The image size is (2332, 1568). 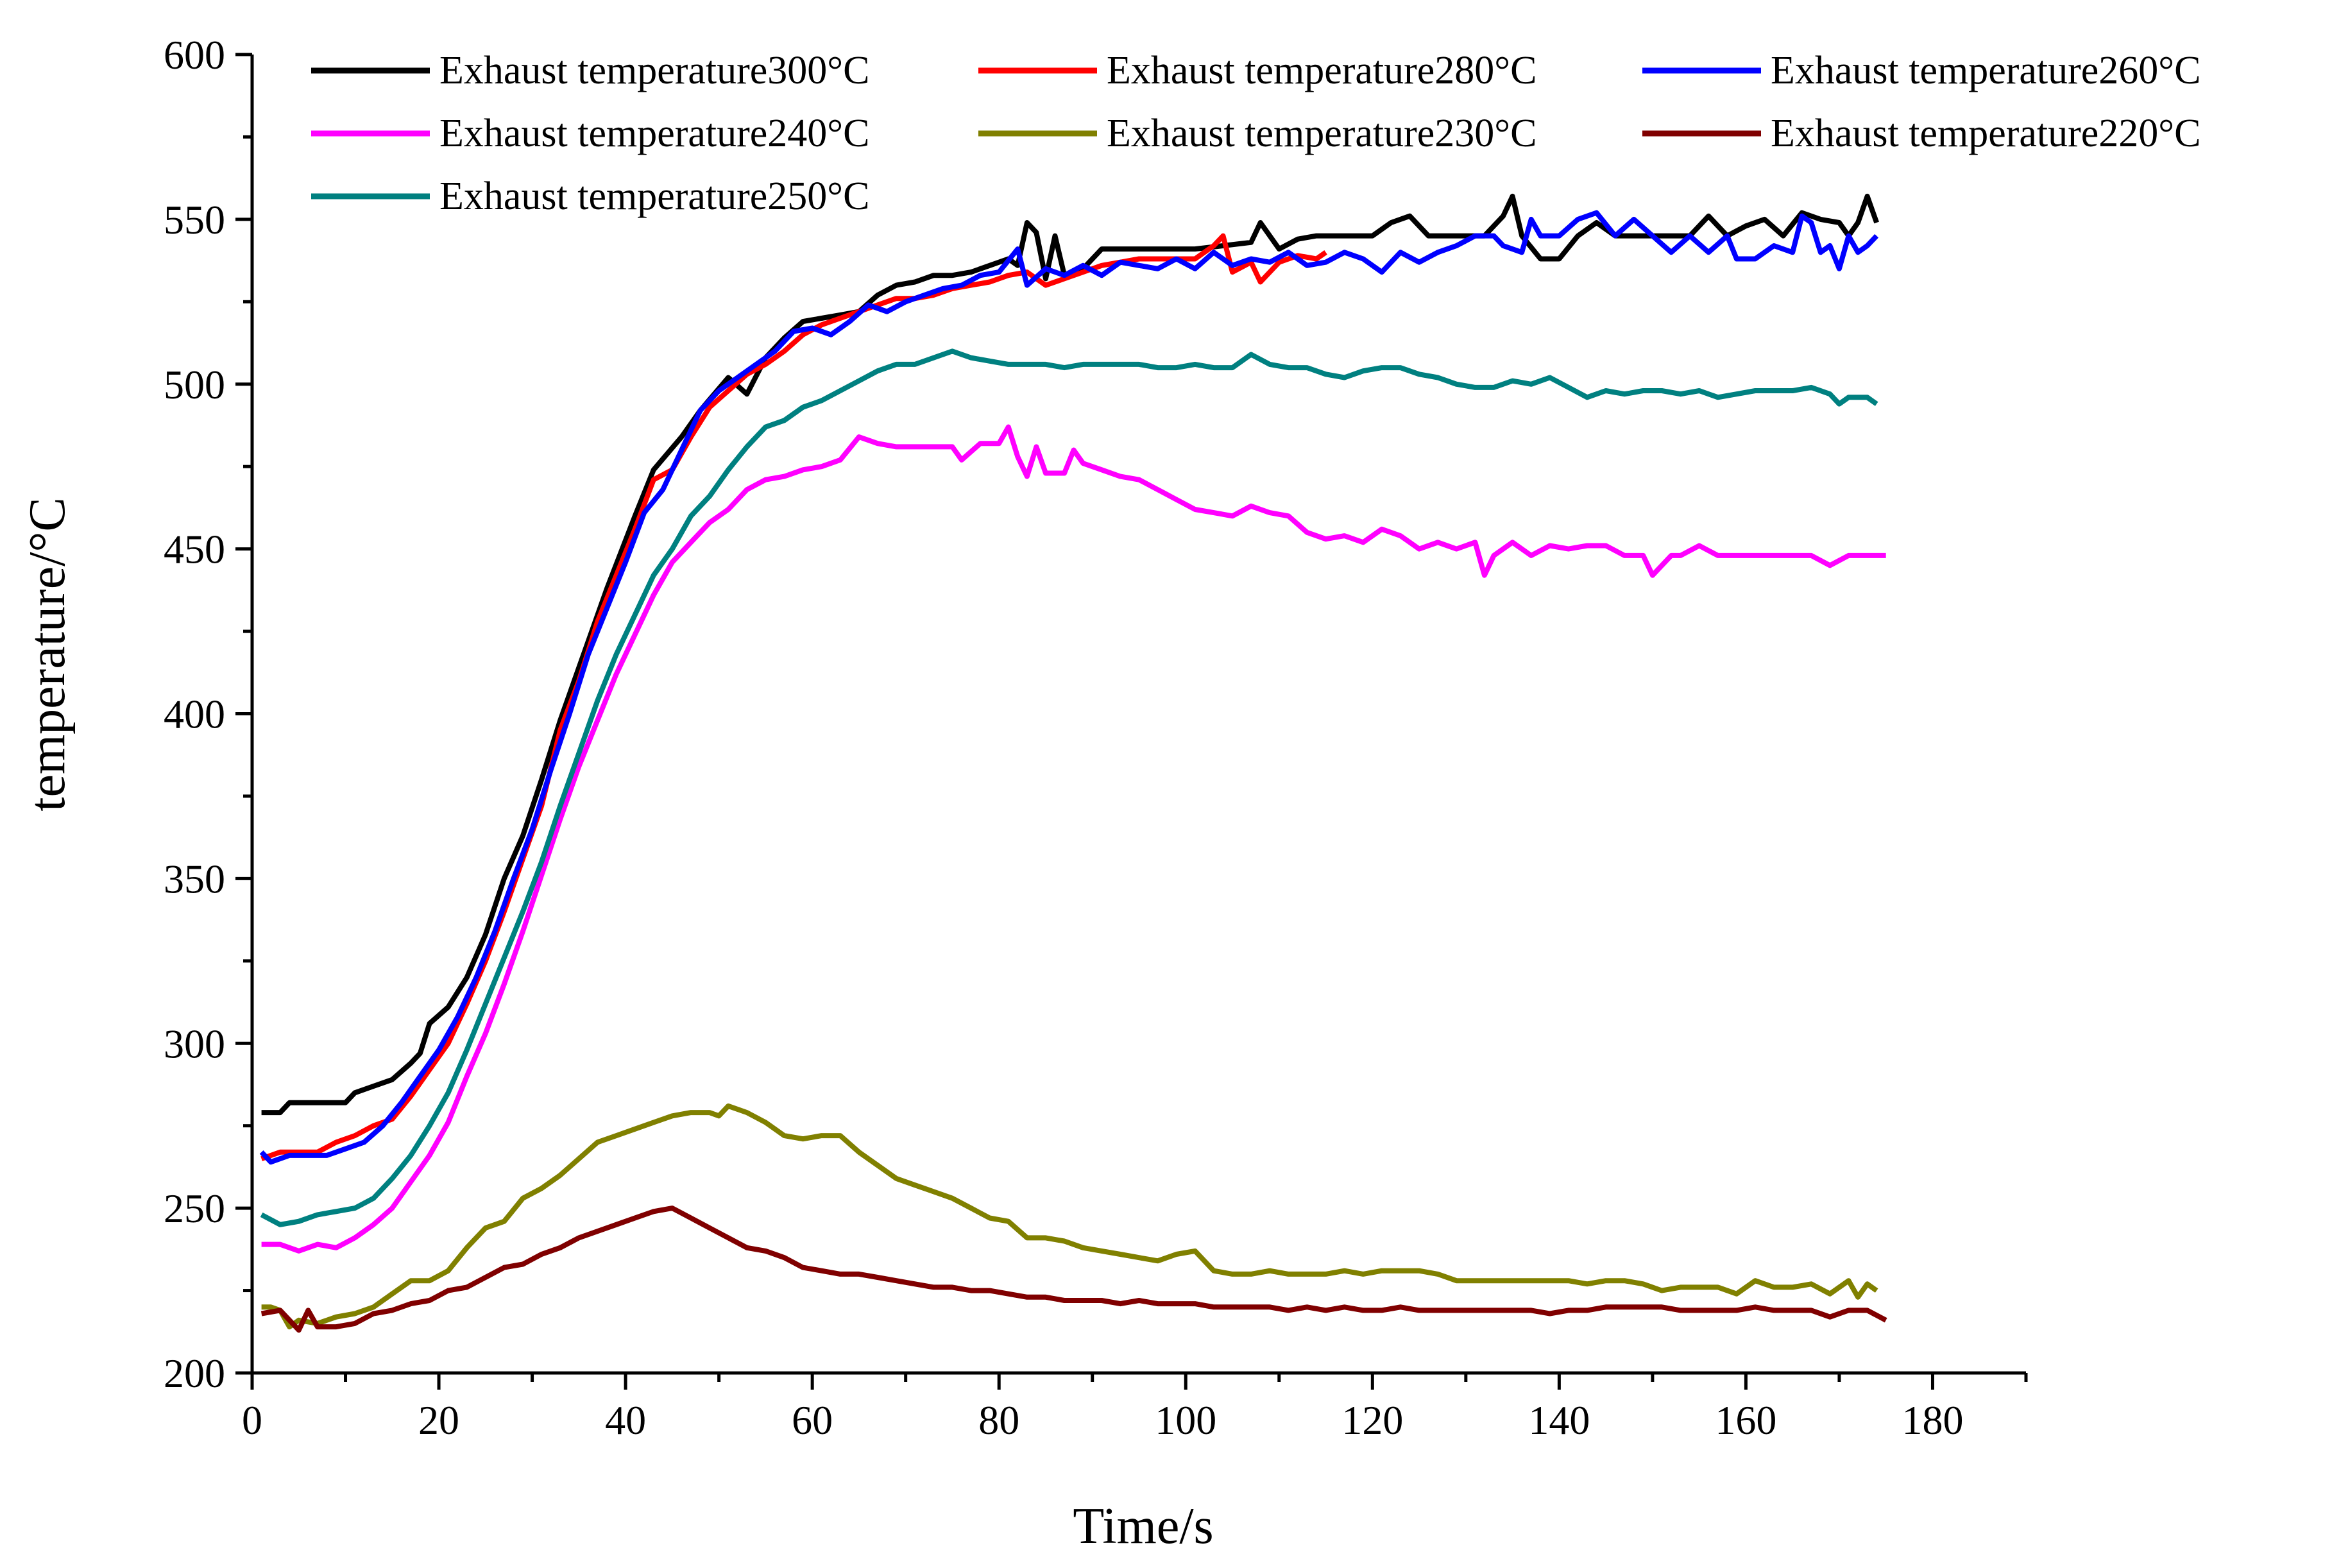 I want to click on x-tick-label: 140, so click(x=1559, y=1420).